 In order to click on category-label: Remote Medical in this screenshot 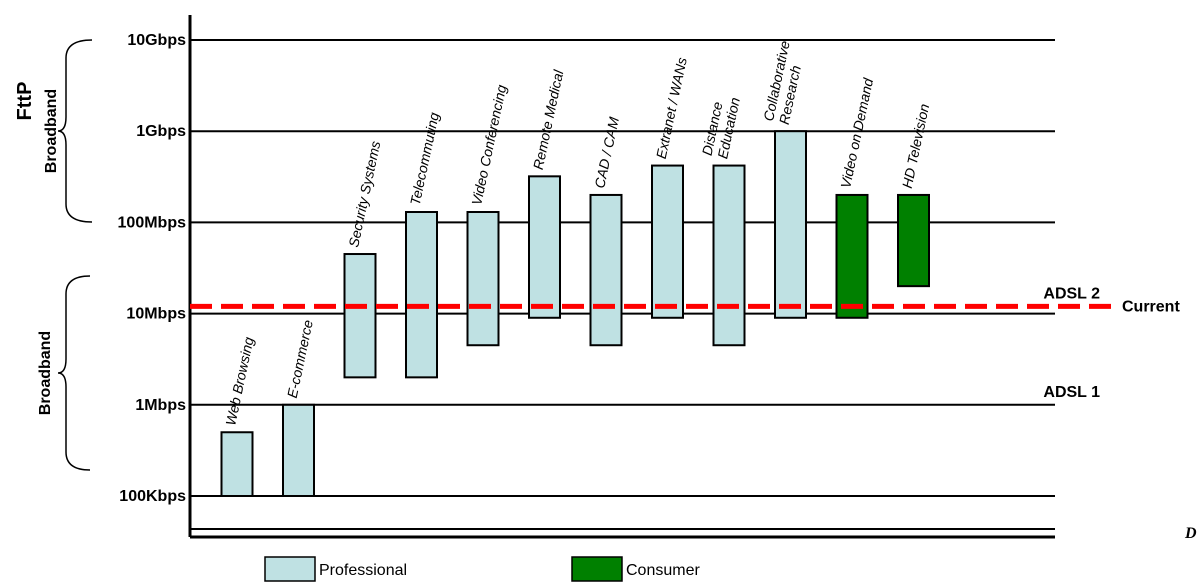, I will do `click(548, 119)`.